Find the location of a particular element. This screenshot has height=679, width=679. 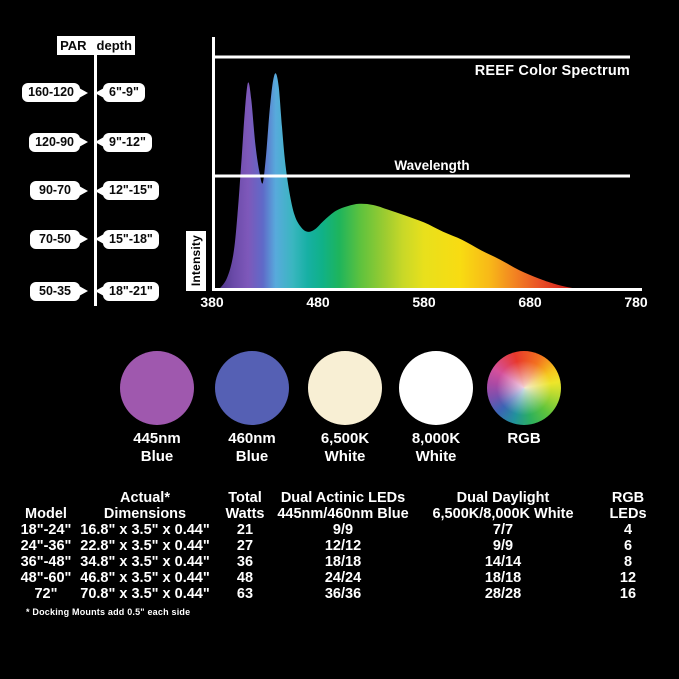

x-tick-label: 480 is located at coordinates (318, 302).